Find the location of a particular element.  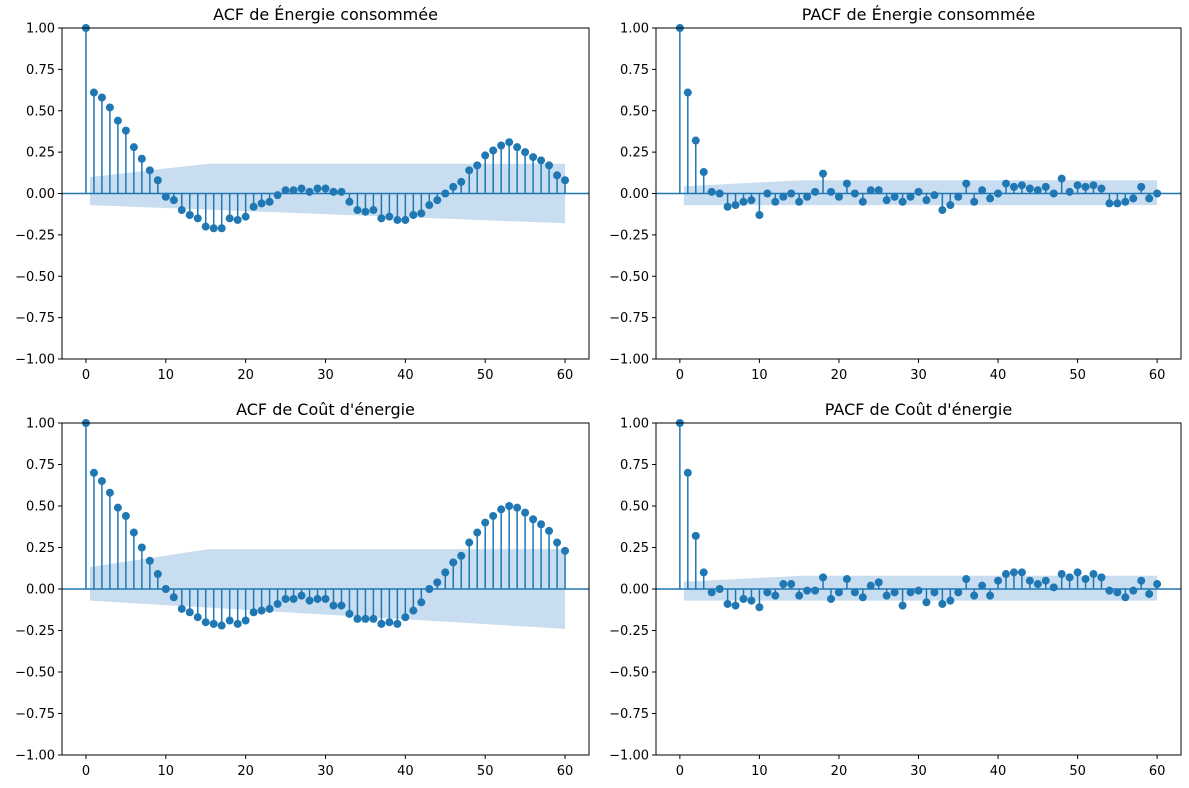

y-tick-label: −1.00 is located at coordinates (35, 360).